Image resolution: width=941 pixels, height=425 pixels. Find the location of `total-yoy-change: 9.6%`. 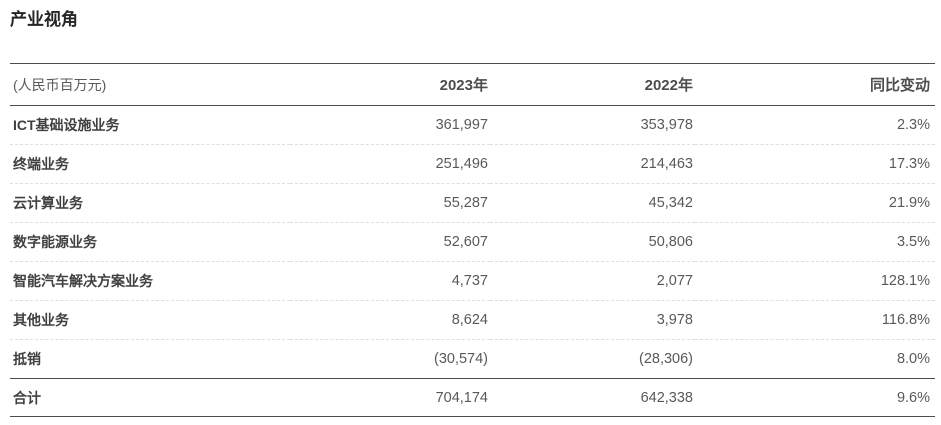

total-yoy-change: 9.6% is located at coordinates (913, 397).